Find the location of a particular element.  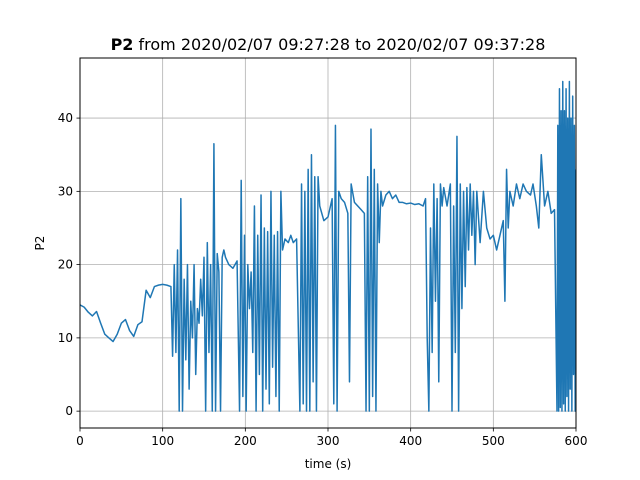

chart-title-bold: P2 is located at coordinates (122, 44).